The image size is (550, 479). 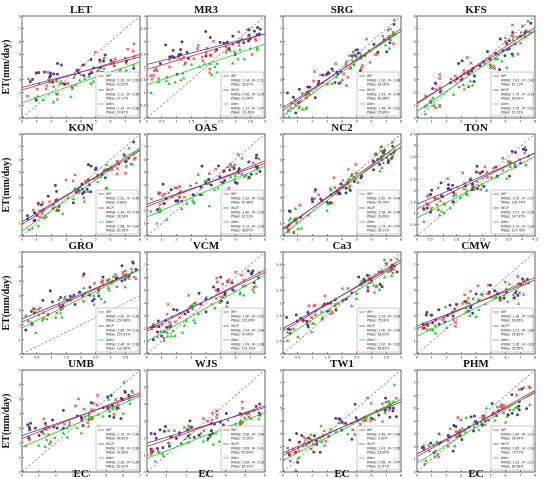 What do you see at coordinates (378, 217) in the screenshot?
I see `legend-stat: PBias: 29.69%` at bounding box center [378, 217].